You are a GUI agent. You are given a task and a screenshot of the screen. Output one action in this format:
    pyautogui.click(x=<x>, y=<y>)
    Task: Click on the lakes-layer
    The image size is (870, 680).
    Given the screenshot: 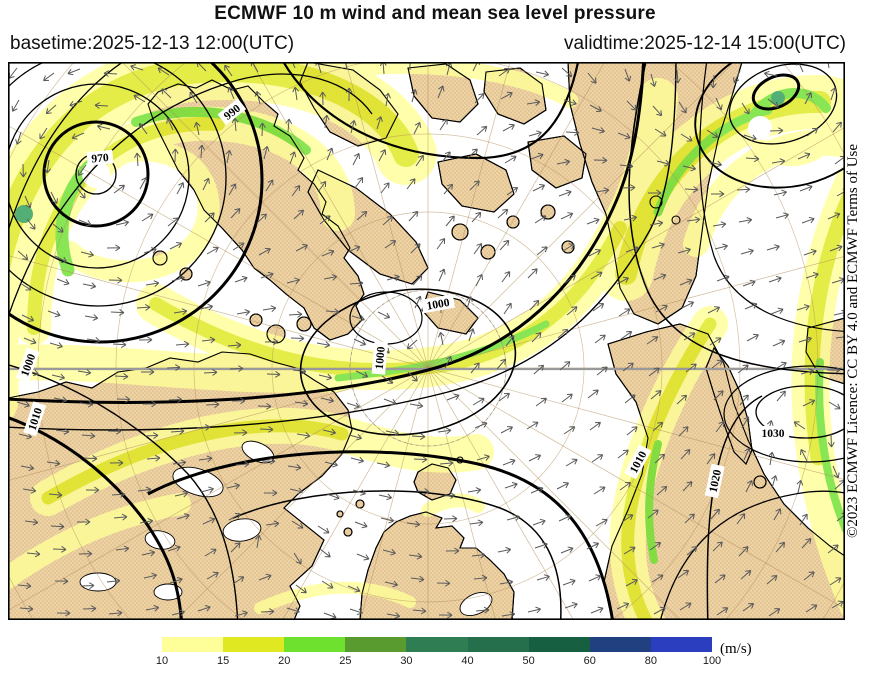 What is the action you would take?
    pyautogui.click(x=286, y=528)
    